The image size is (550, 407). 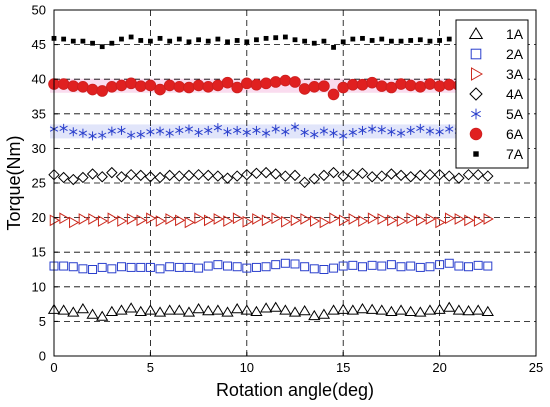 What do you see at coordinates (14, 182) in the screenshot?
I see `y-axis-label: Torque(Nm)` at bounding box center [14, 182].